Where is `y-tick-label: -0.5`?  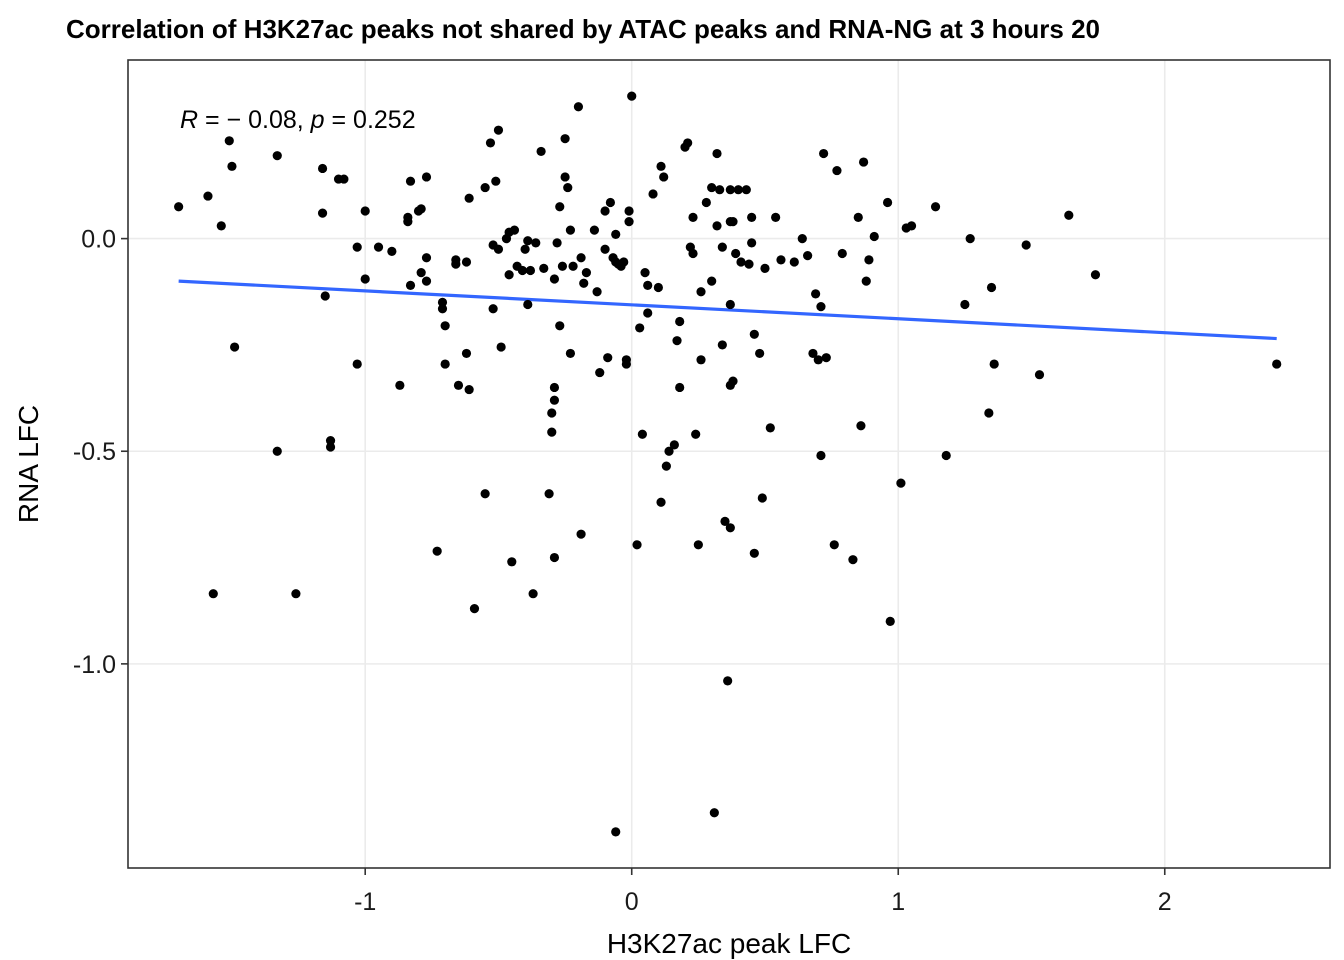
y-tick-label: -0.5 is located at coordinates (94, 452).